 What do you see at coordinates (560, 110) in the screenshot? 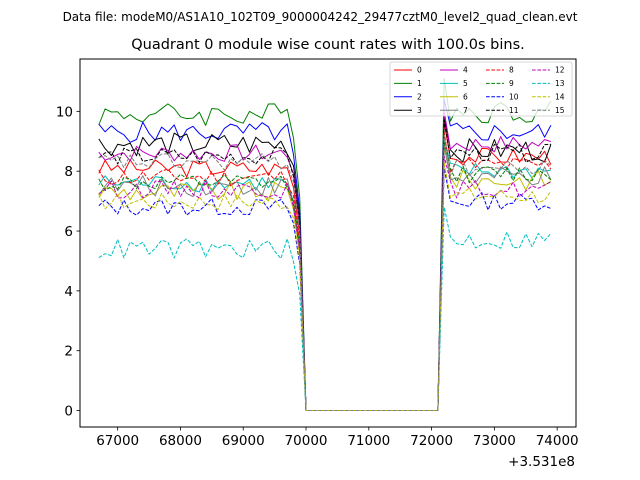
I see `legend-label-15: 15` at bounding box center [560, 110].